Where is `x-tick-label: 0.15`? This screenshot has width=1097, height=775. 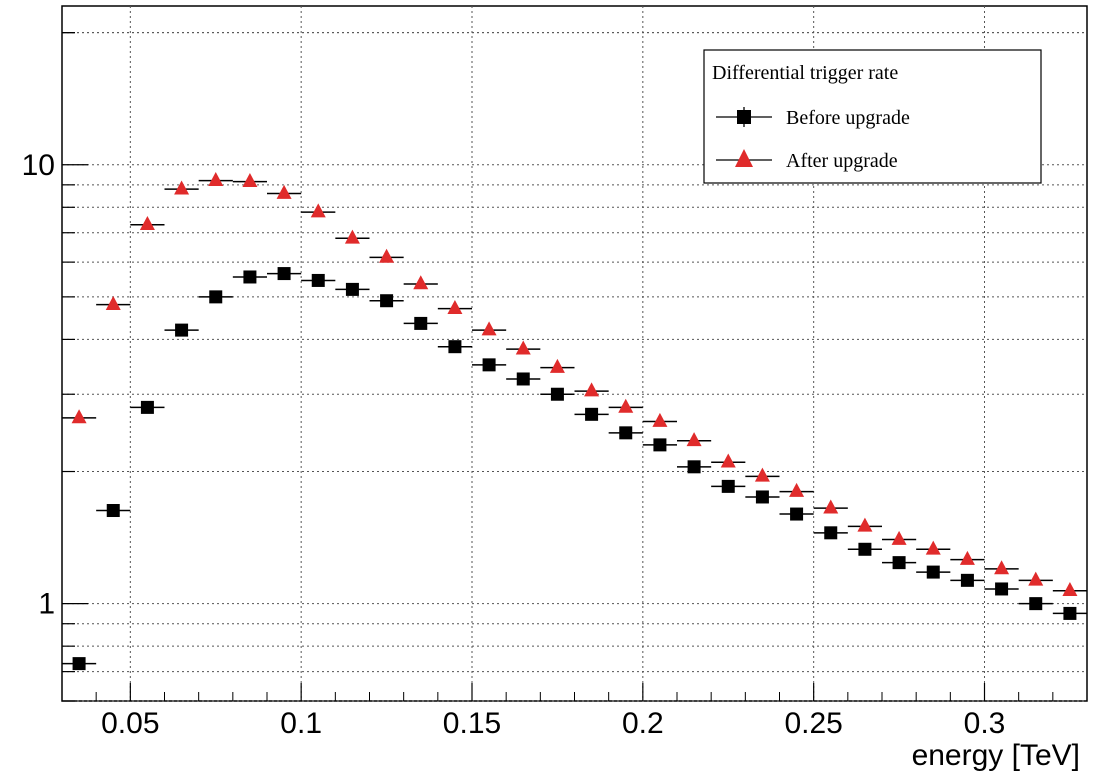
x-tick-label: 0.15 is located at coordinates (472, 723).